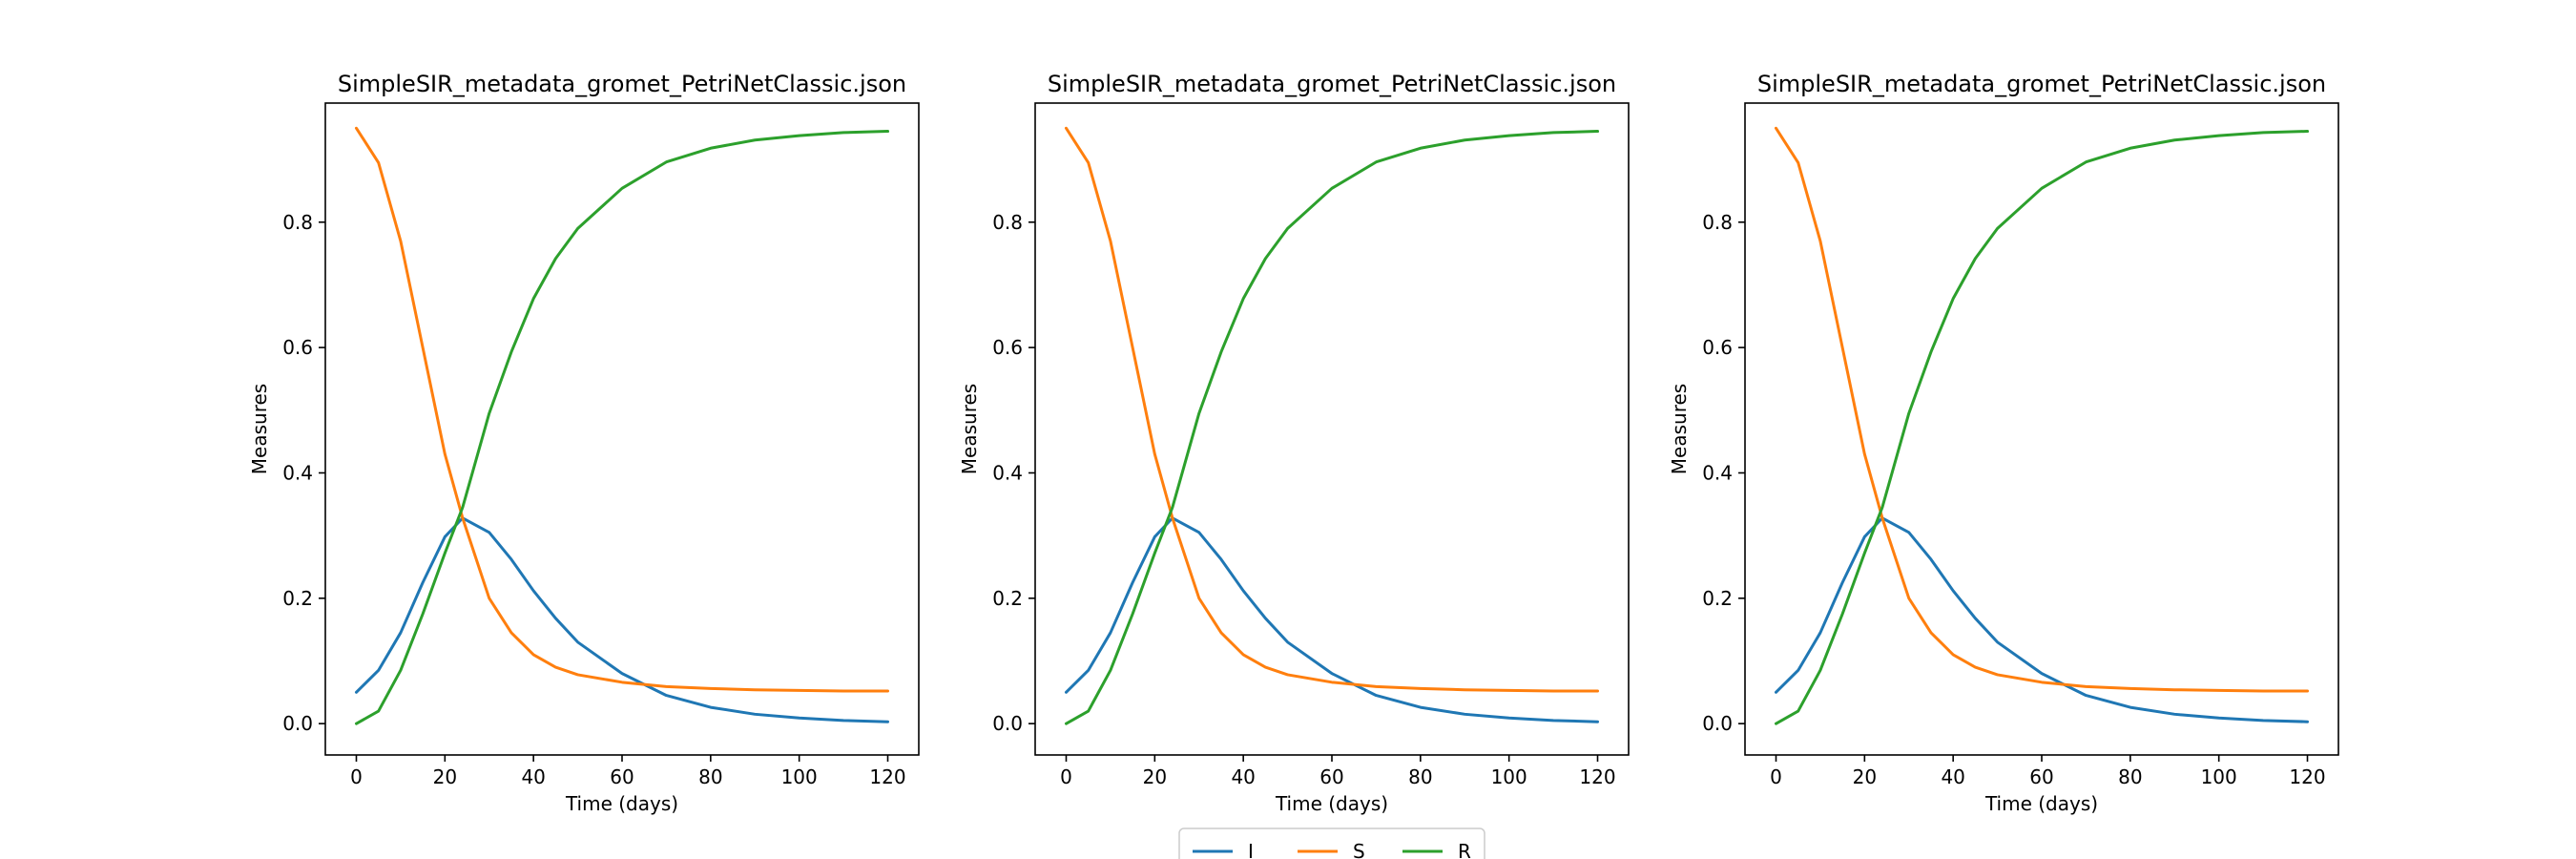  Describe the element at coordinates (1359, 849) in the screenshot. I see `legend-label-s: S` at that location.